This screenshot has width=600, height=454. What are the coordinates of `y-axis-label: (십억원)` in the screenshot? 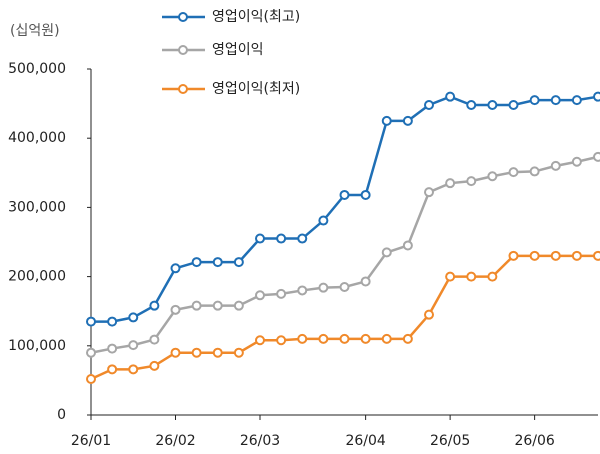 It's located at (35, 31).